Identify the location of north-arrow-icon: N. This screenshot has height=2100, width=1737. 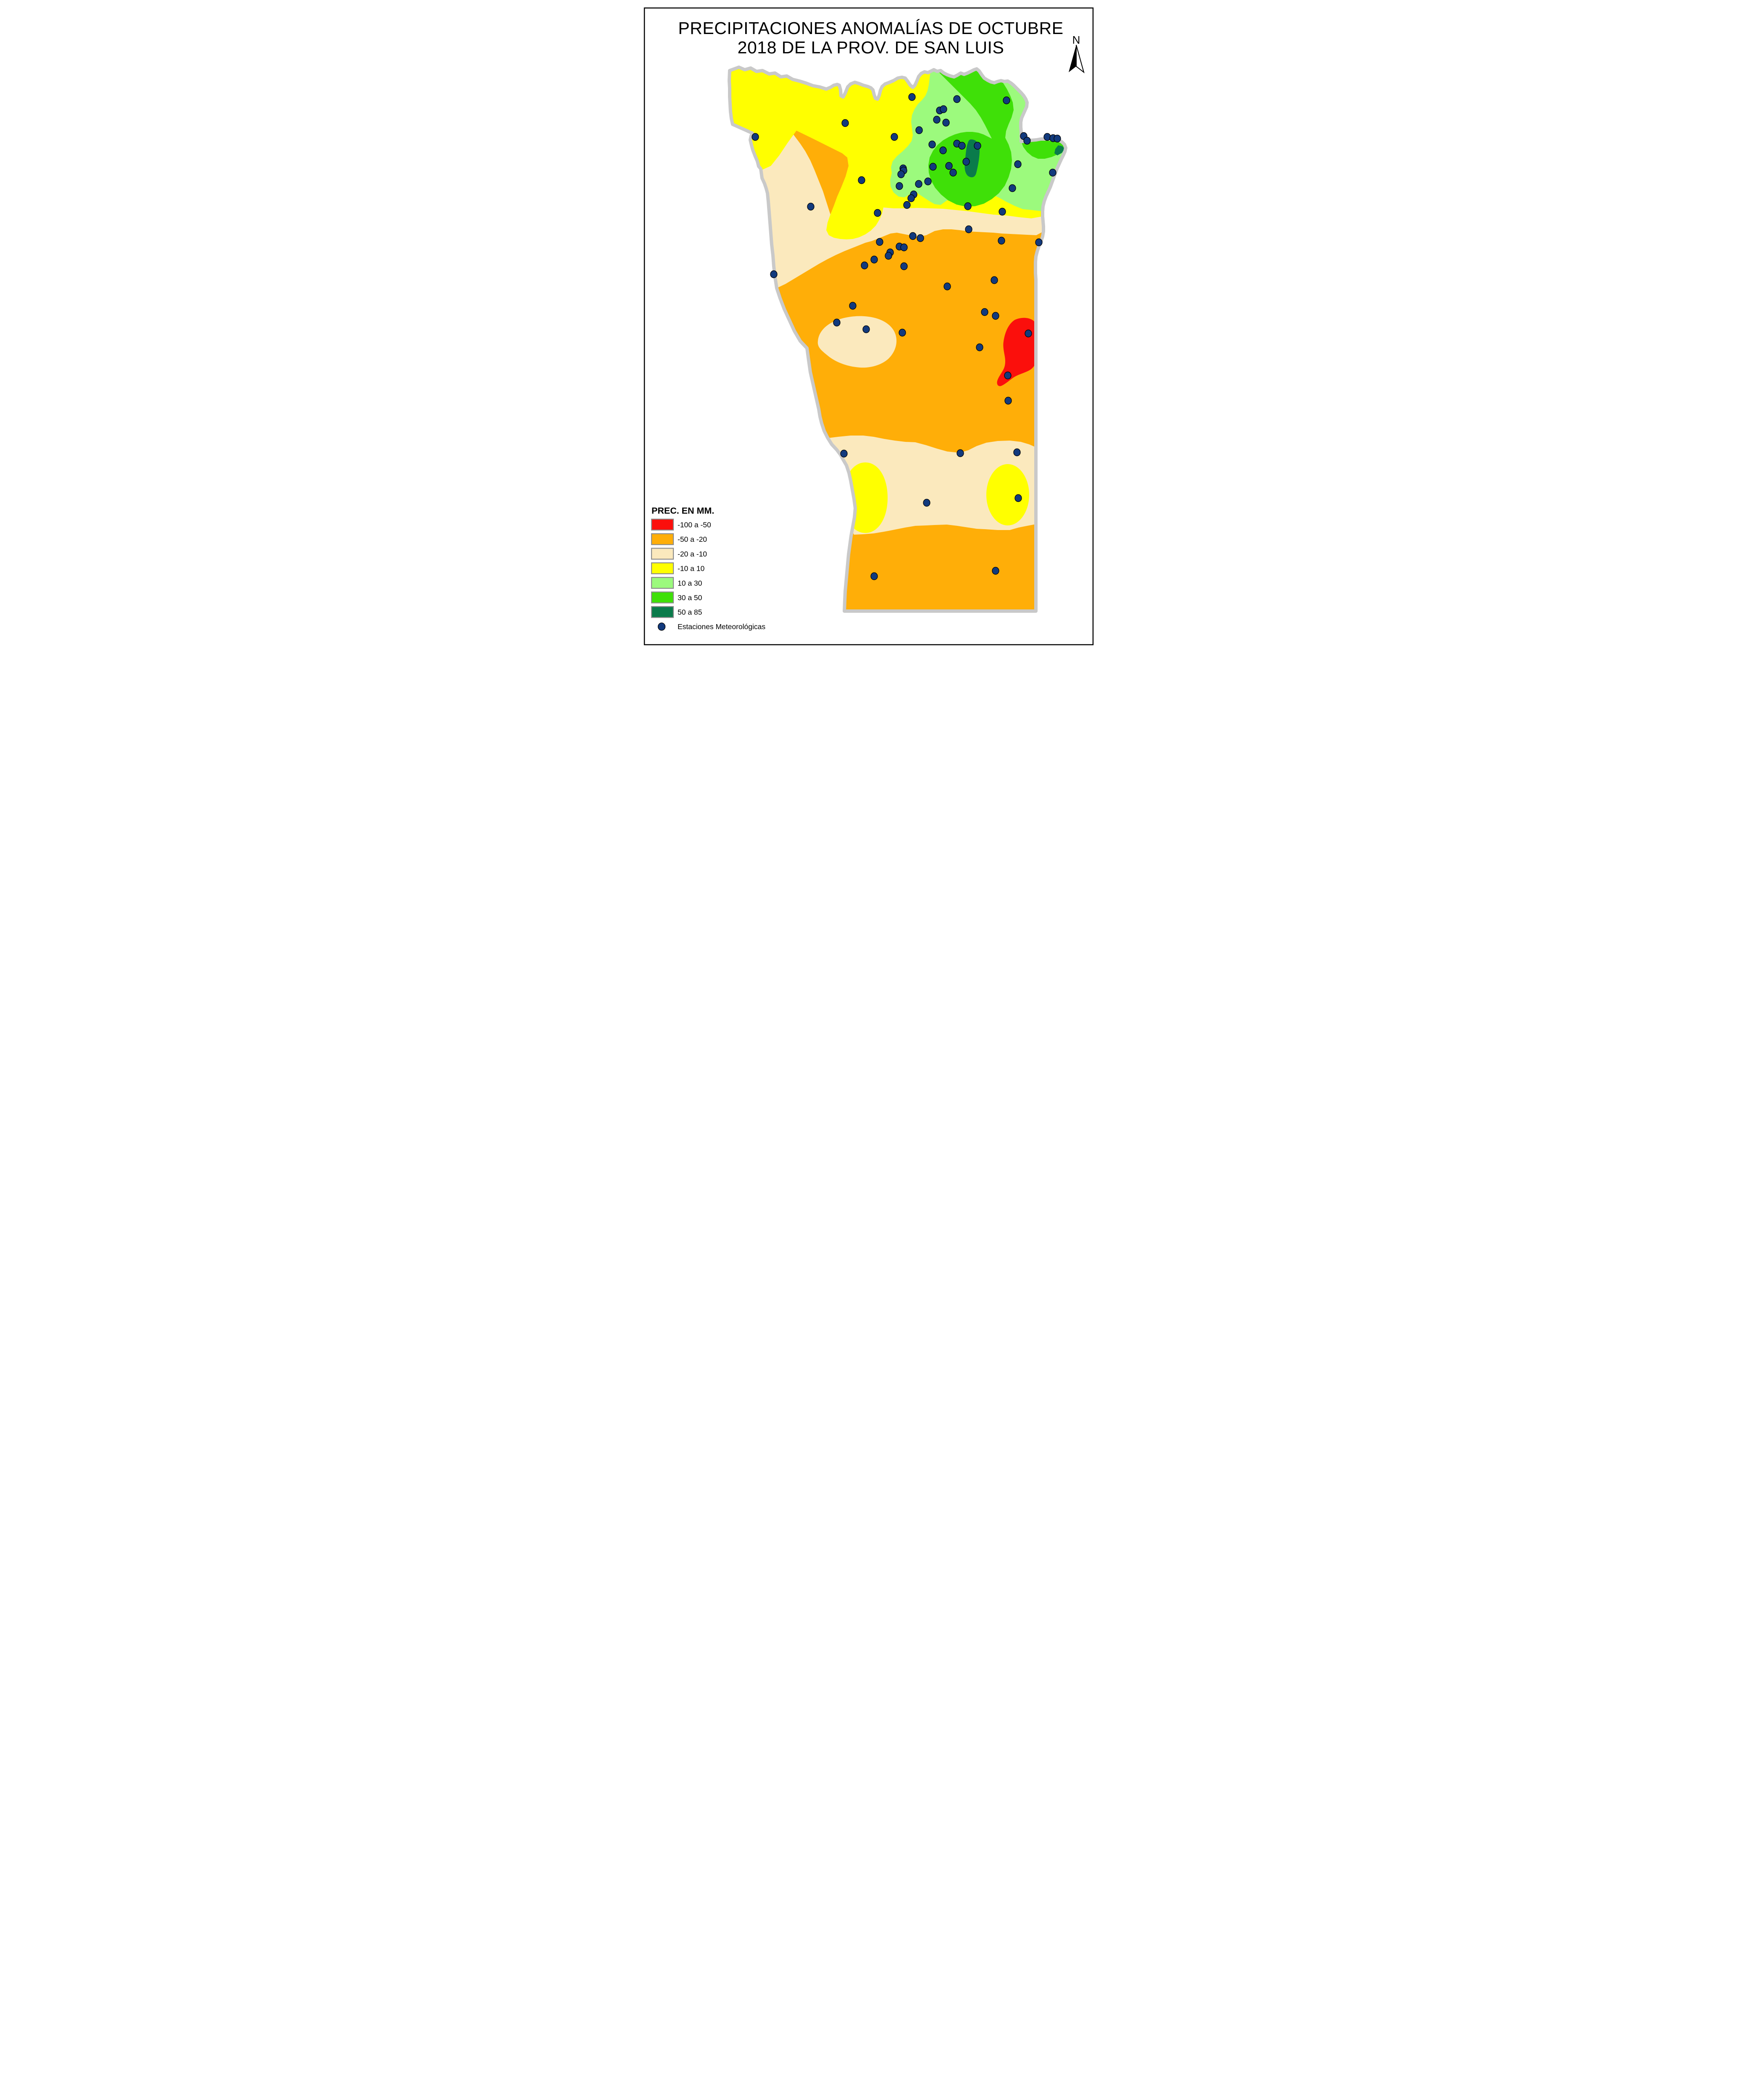
(1076, 54).